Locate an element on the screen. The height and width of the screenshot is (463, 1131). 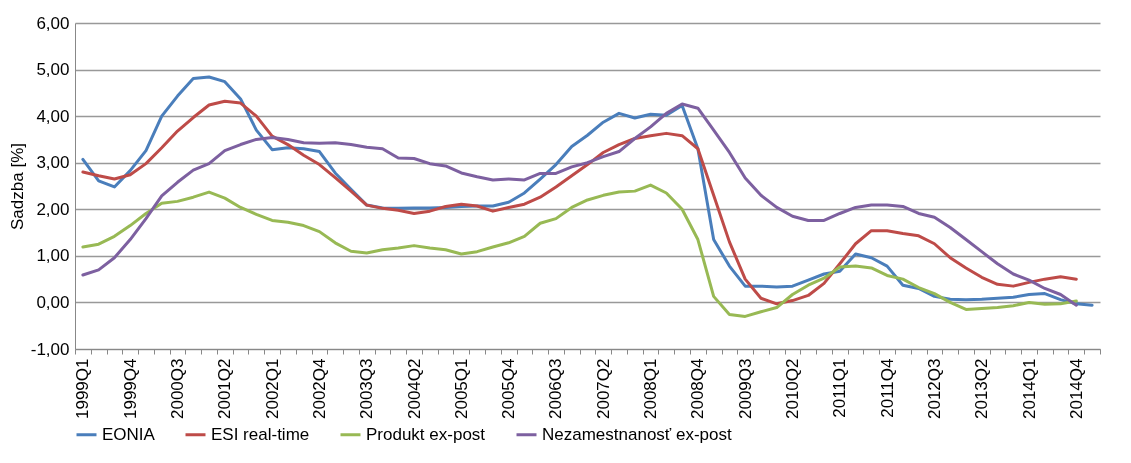
x-tick-label: 1999Q1 is located at coordinates (83, 388).